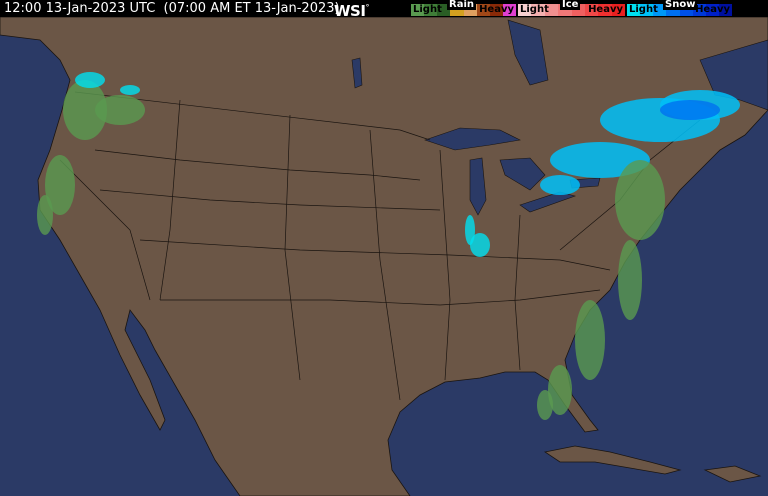  I want to click on legend-ice-light: Light, so click(534, 9).